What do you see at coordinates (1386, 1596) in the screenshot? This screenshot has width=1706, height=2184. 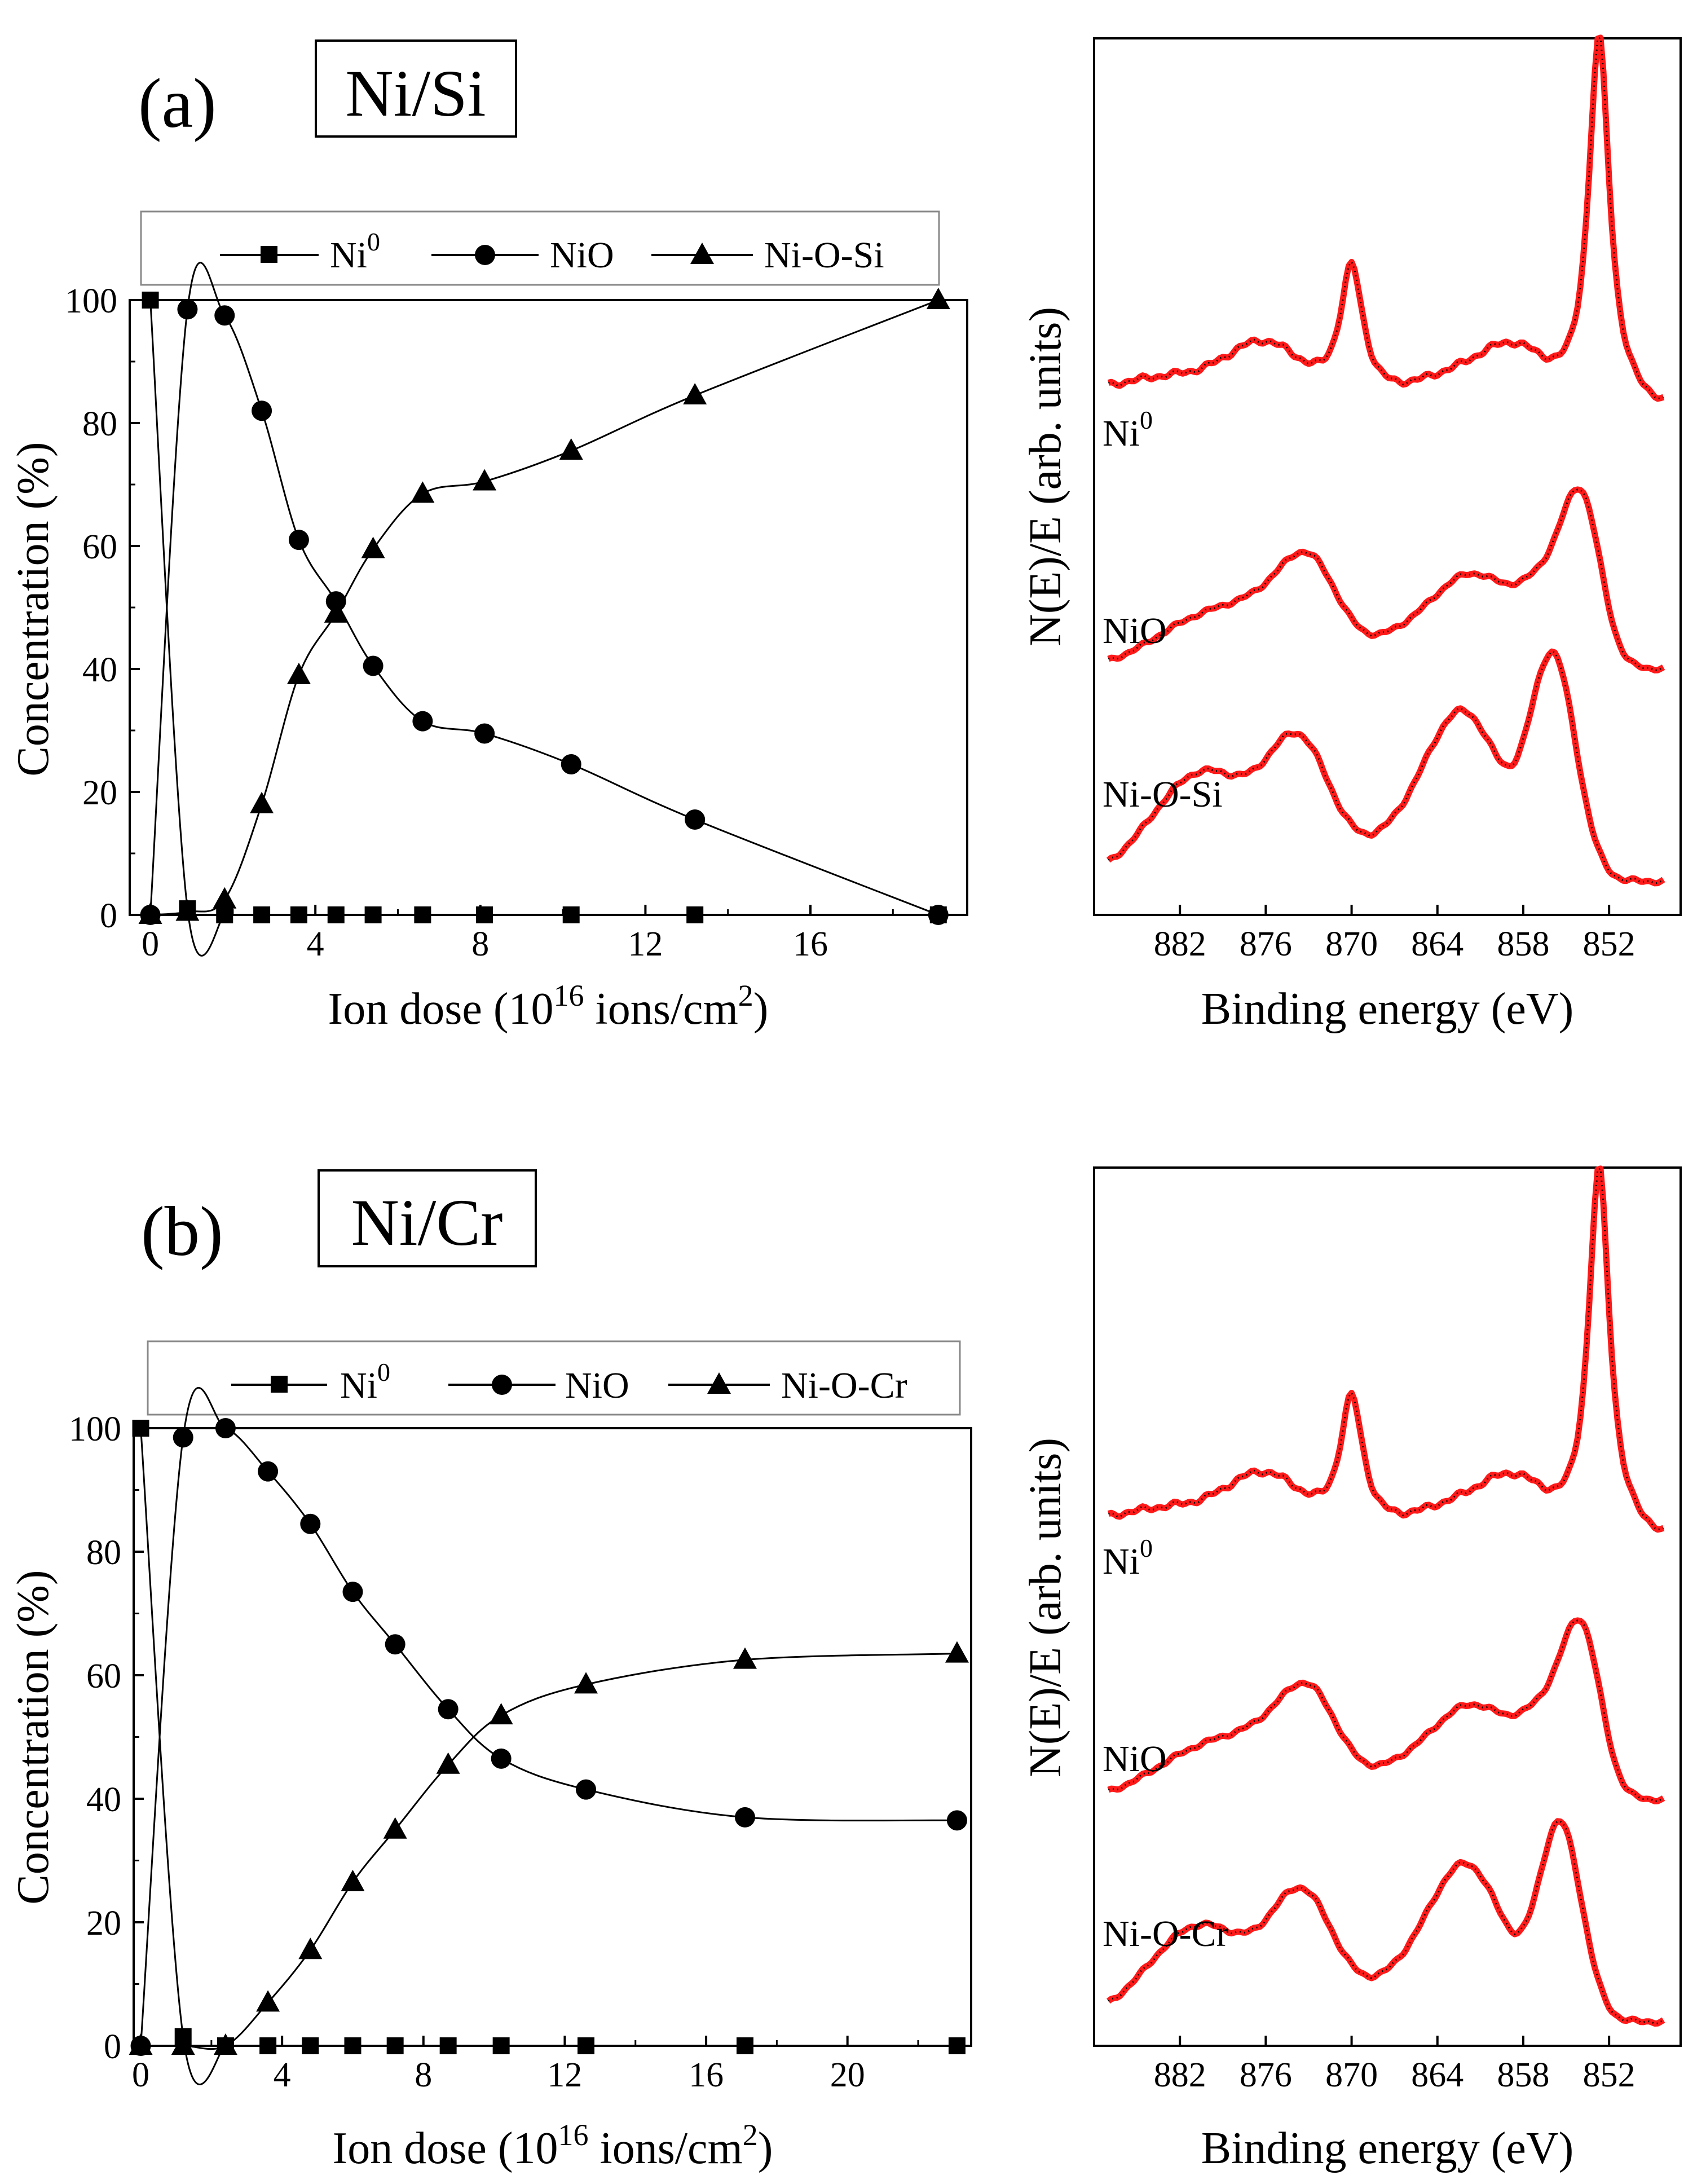 I see `xps-spectra-b` at bounding box center [1386, 1596].